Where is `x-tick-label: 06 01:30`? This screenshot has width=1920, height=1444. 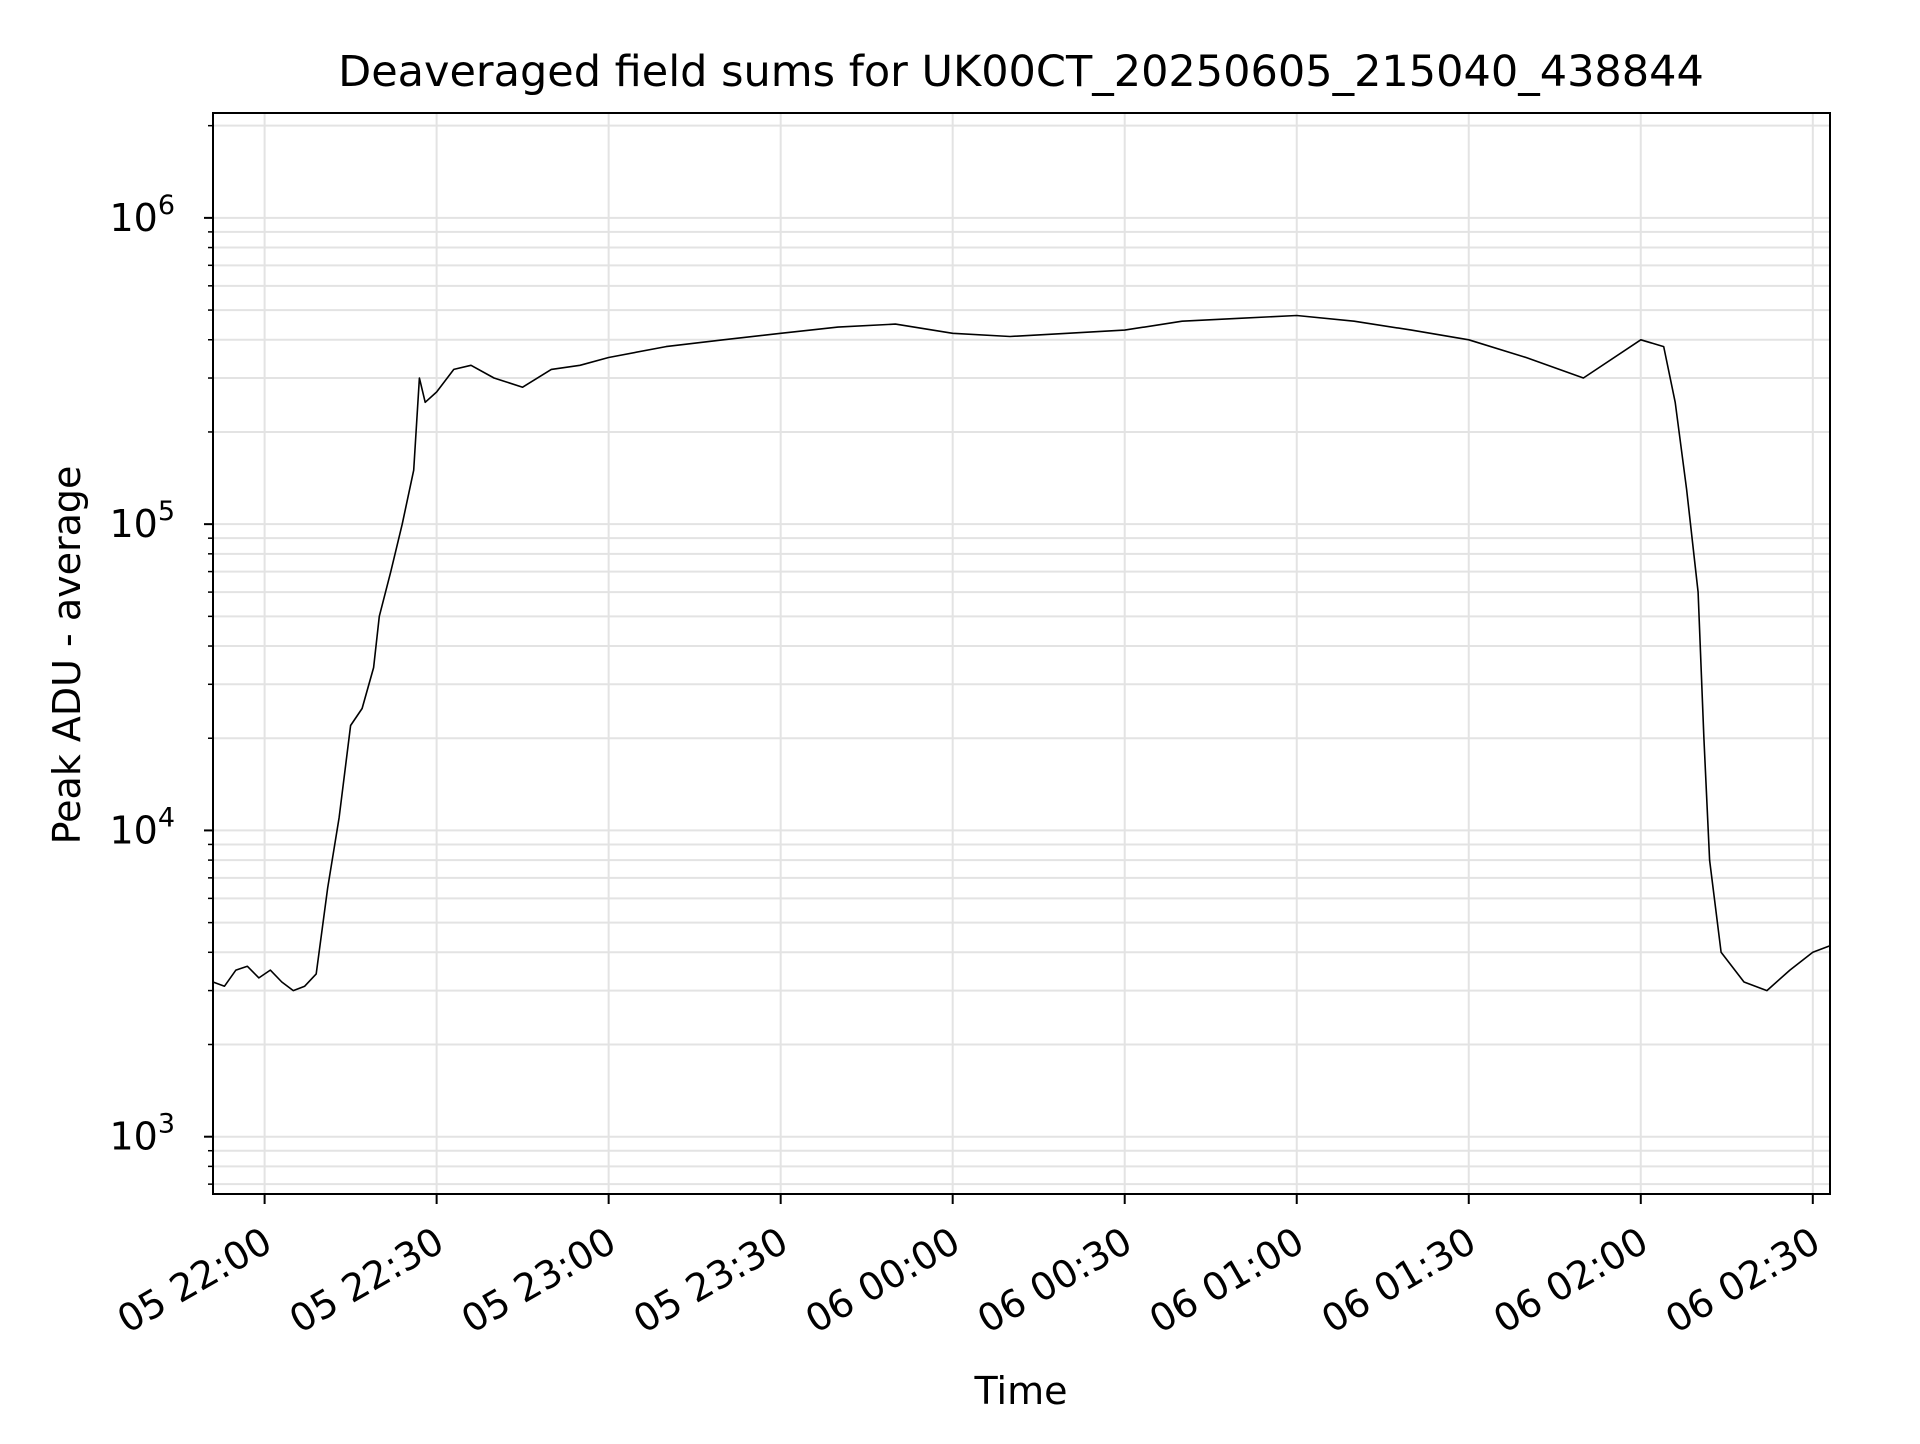
x-tick-label: 06 01:30 is located at coordinates (1398, 1280).